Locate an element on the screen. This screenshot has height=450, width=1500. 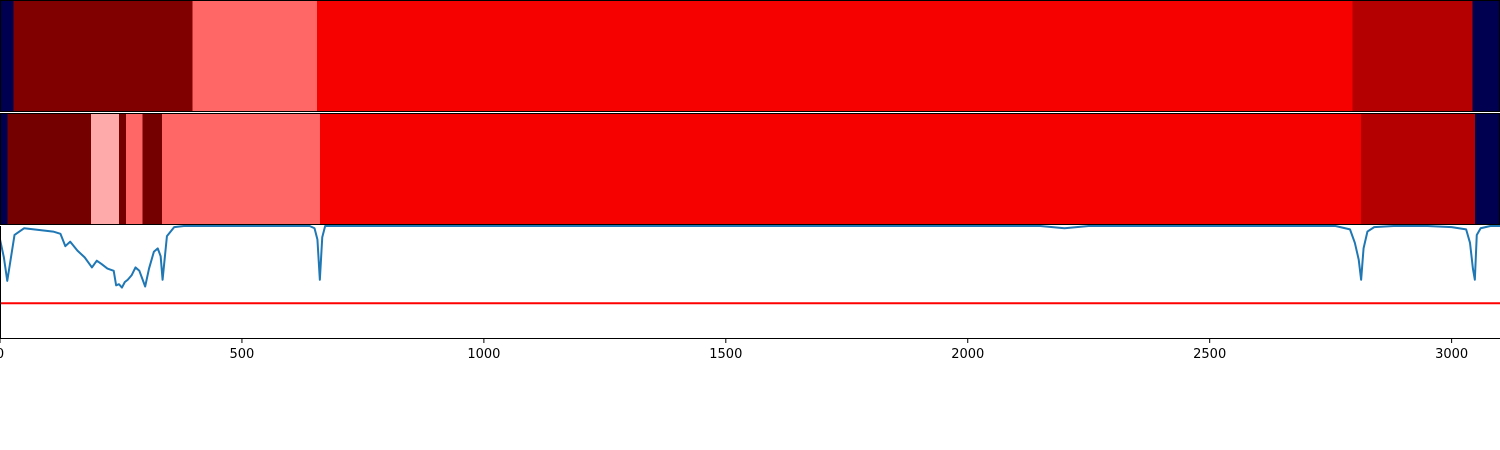
x-tick-label: 1000 is located at coordinates (483, 354).